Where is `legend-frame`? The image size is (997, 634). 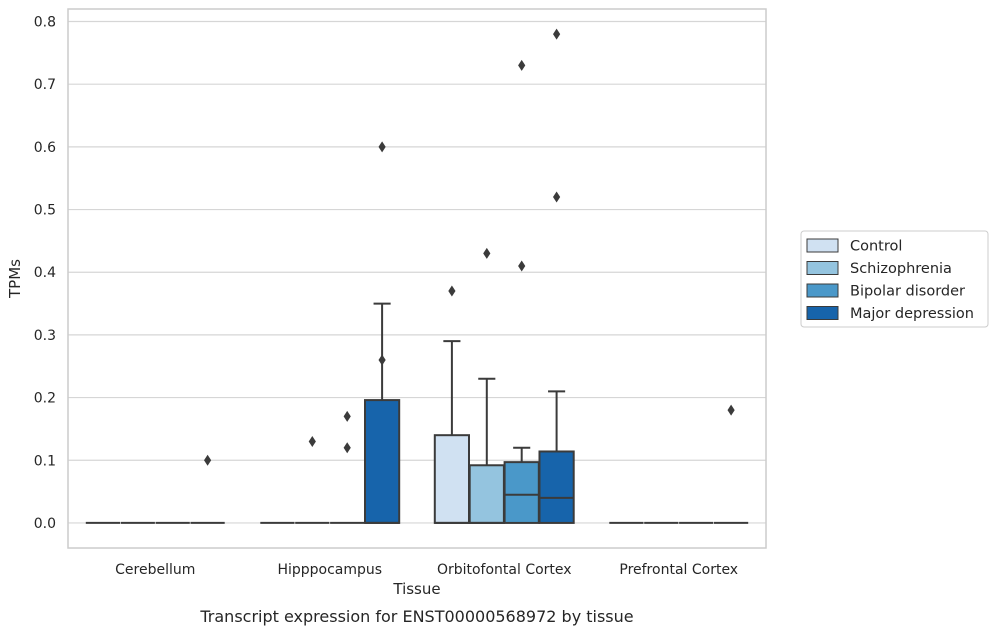 legend-frame is located at coordinates (894, 279).